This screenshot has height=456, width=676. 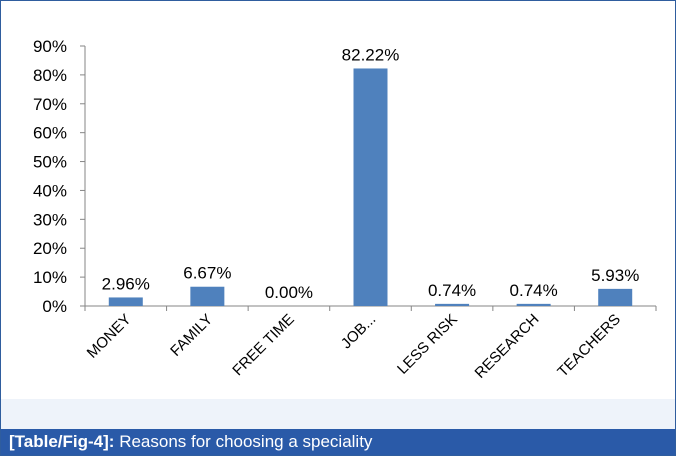 What do you see at coordinates (54, 306) in the screenshot?
I see `y-tick-label: 0%` at bounding box center [54, 306].